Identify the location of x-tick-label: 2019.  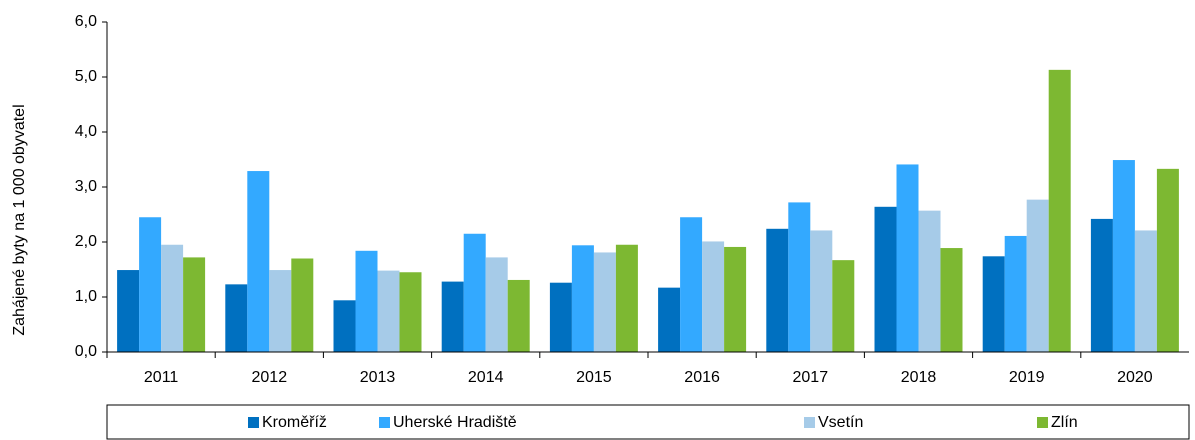
(1027, 377).